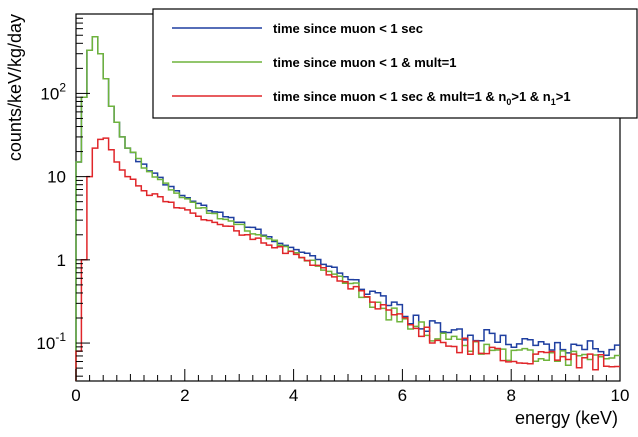  I want to click on y-tick-label: 10², so click(53, 91).